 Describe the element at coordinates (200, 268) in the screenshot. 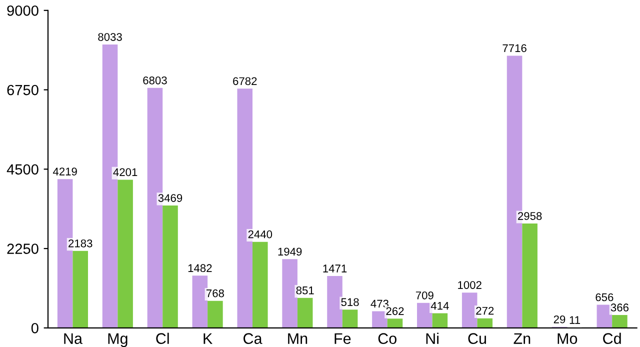

I see `data-label: 1482` at that location.